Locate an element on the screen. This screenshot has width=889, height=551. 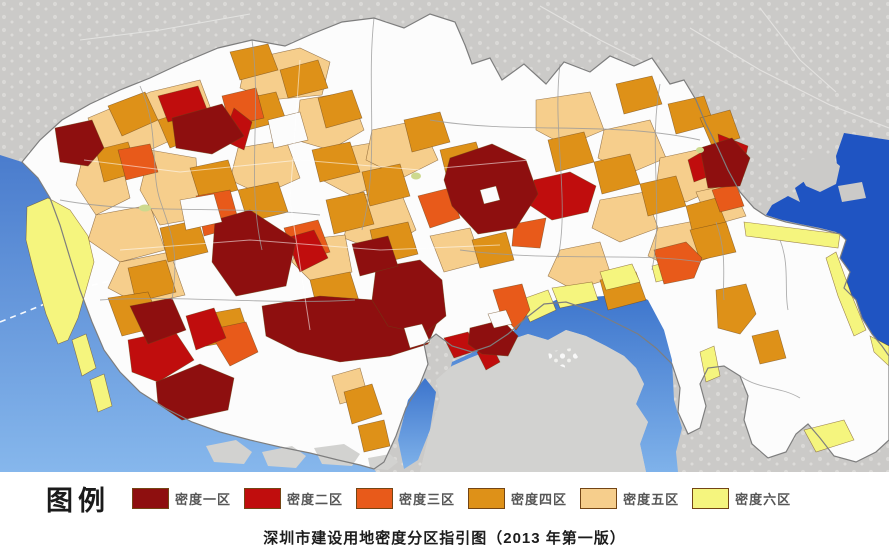
legend-item-zone4: 密度四区 is located at coordinates (517, 498).